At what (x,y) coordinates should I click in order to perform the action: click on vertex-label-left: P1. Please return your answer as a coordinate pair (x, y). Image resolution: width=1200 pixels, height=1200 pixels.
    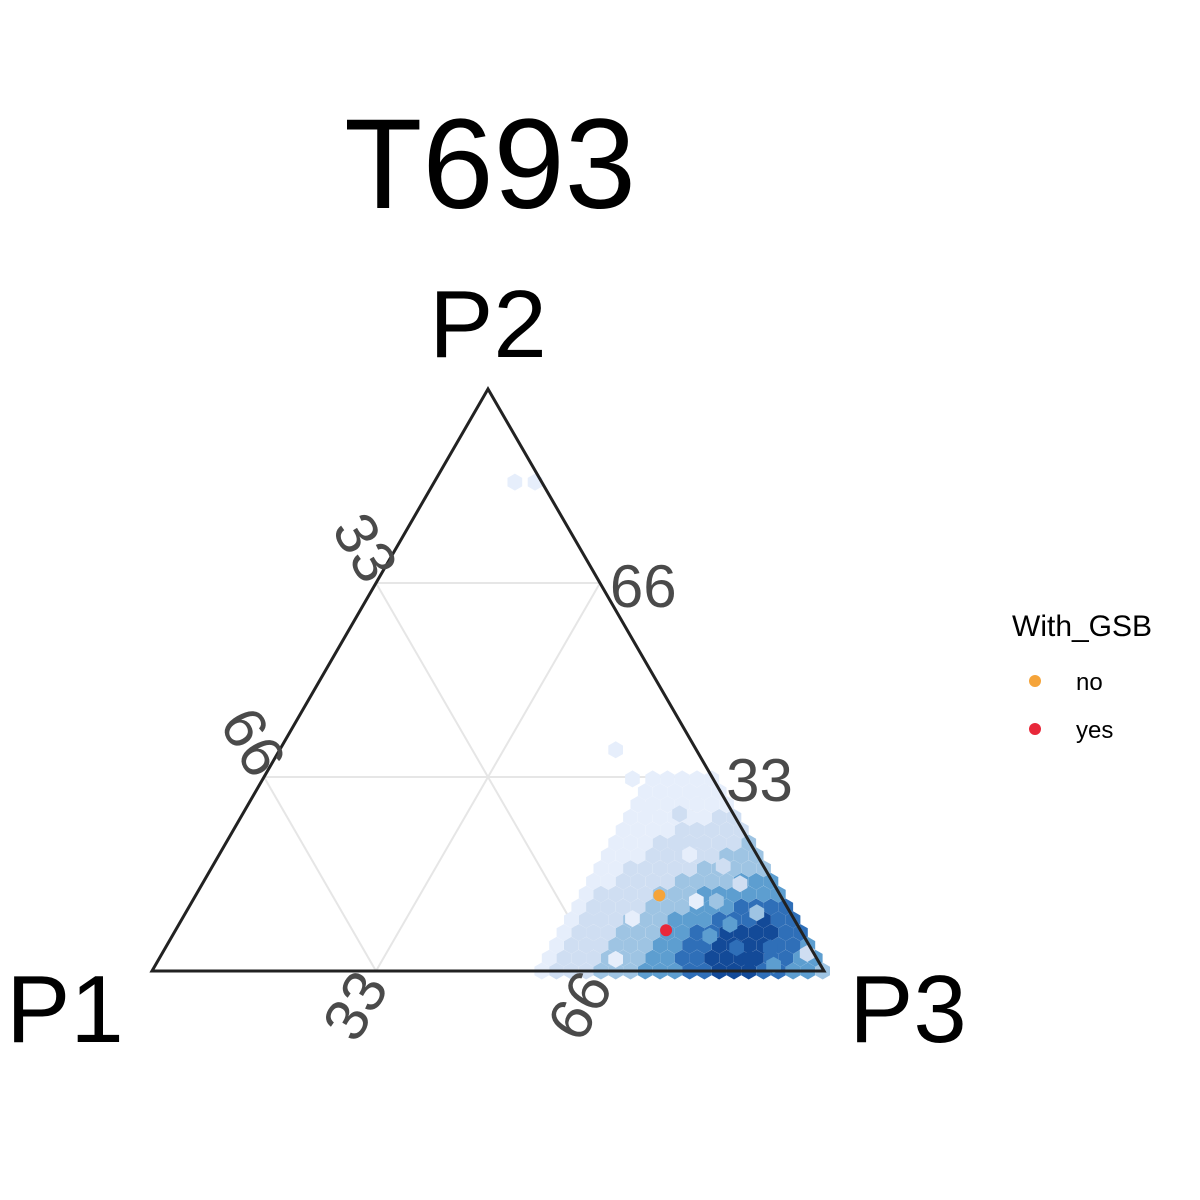
    Looking at the image, I should click on (64, 1009).